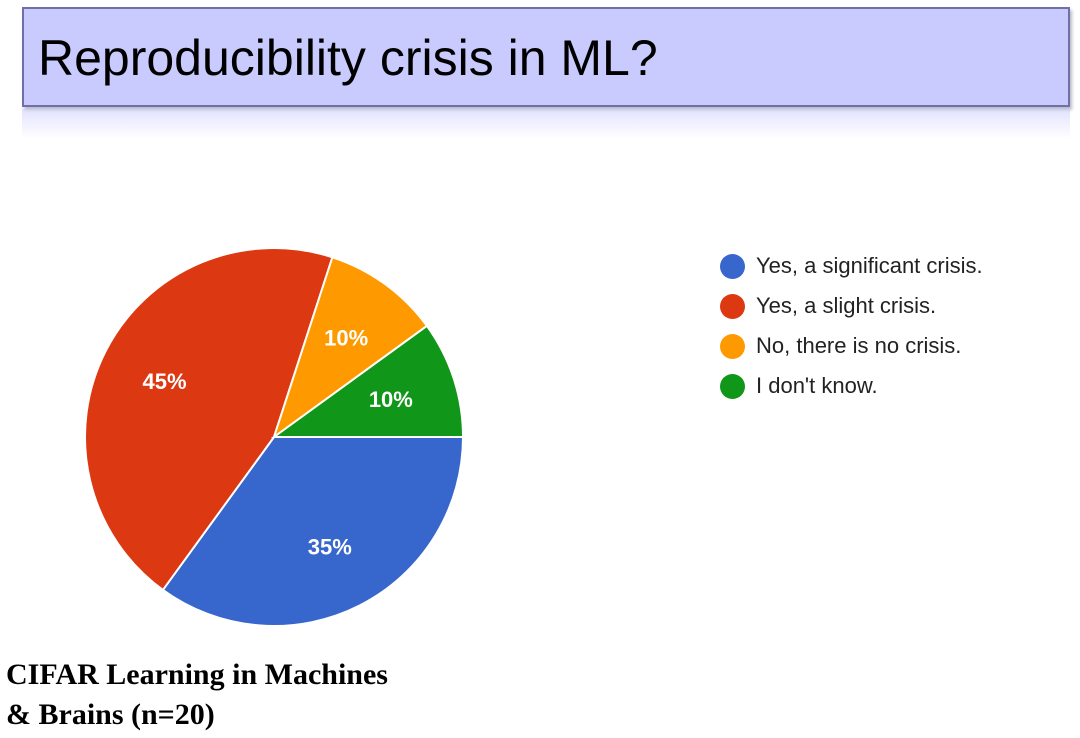 The width and height of the screenshot is (1080, 738). What do you see at coordinates (110, 714) in the screenshot?
I see `caption-line: & Brains (n=20)` at bounding box center [110, 714].